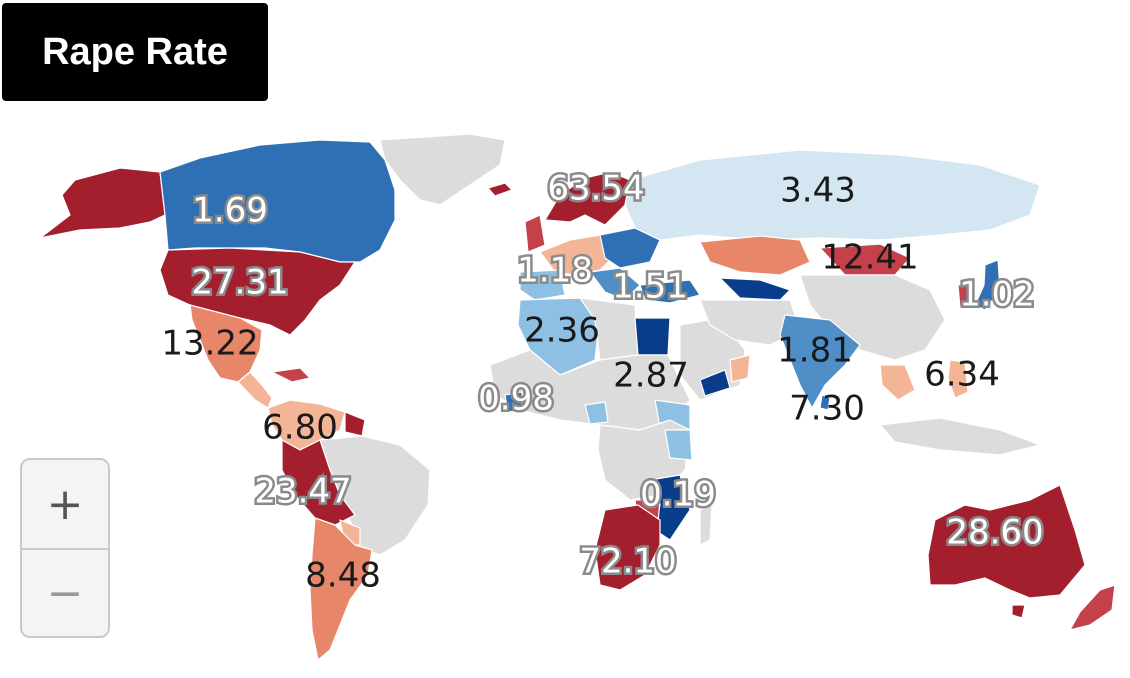 Image resolution: width=1130 pixels, height=678 pixels. Describe the element at coordinates (239, 283) in the screenshot. I see `value-label-united-states: 27.31` at that location.